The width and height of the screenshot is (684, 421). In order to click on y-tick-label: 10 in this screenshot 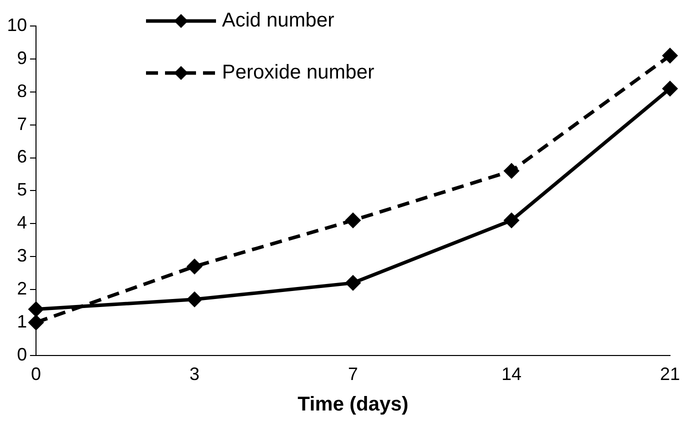, I will do `click(17, 24)`.